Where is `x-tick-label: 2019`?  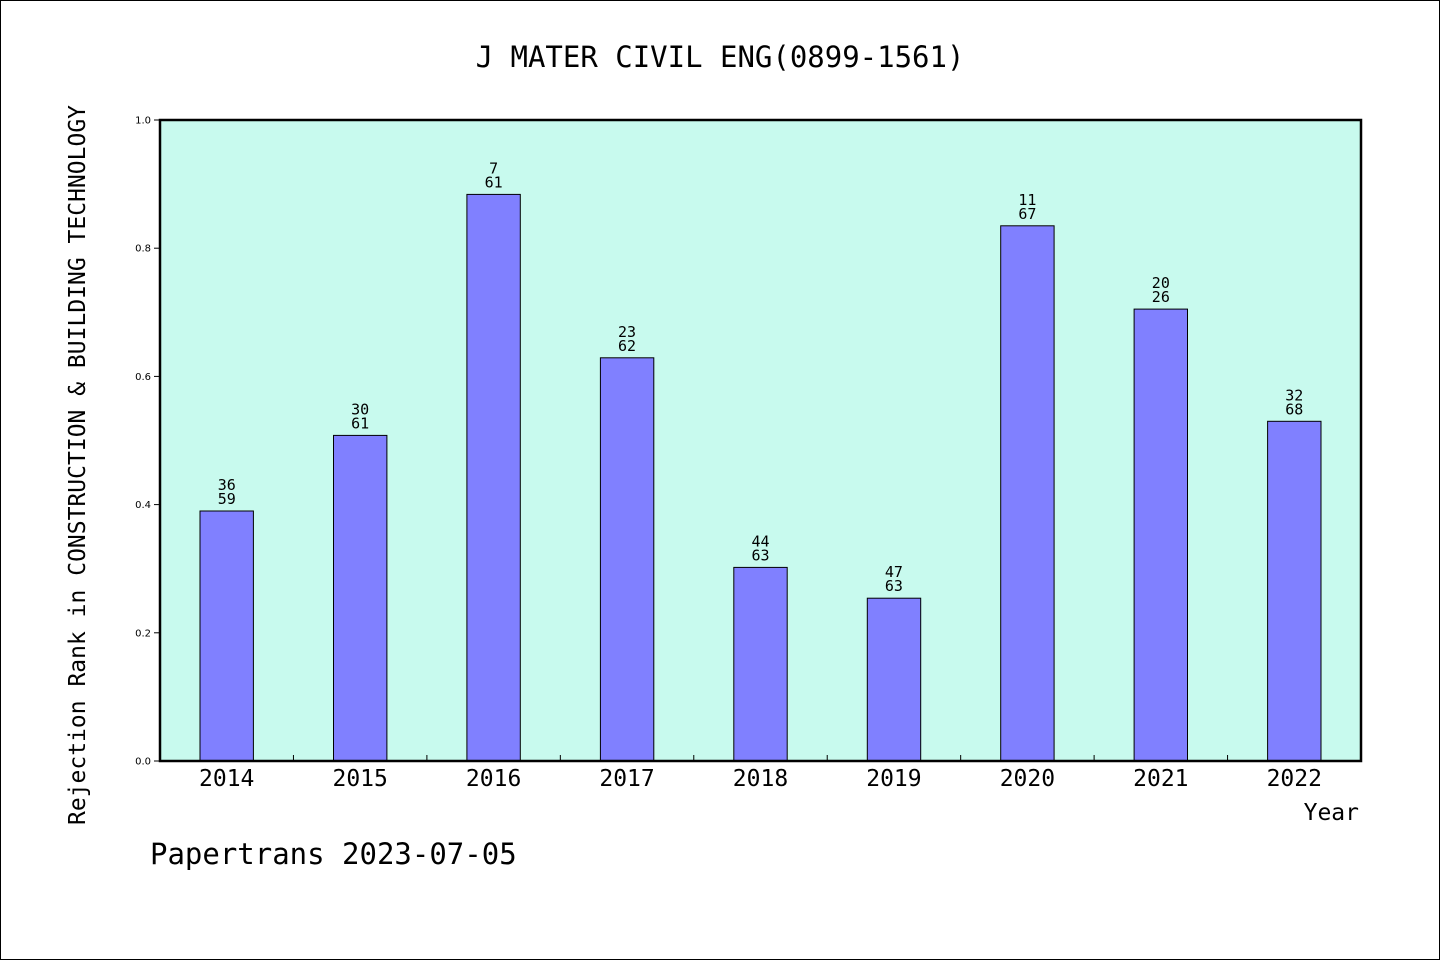 x-tick-label: 2019 is located at coordinates (893, 779).